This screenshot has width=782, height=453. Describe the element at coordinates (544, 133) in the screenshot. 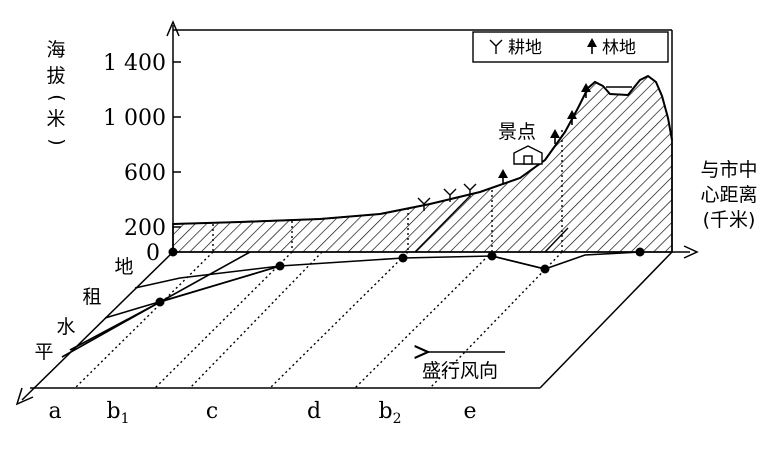

I see `forest-icons` at that location.